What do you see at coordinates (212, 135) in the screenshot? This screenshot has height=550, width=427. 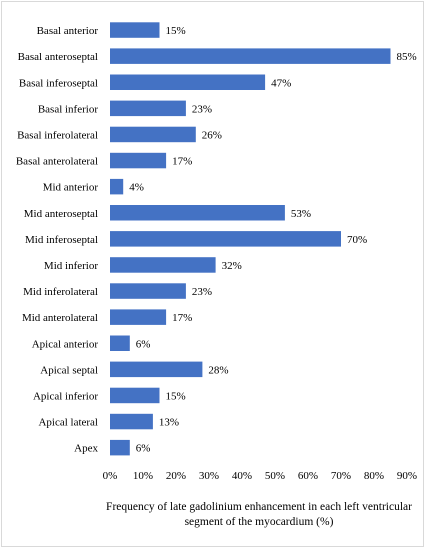 I see `bar-value-label: 26%` at bounding box center [212, 135].